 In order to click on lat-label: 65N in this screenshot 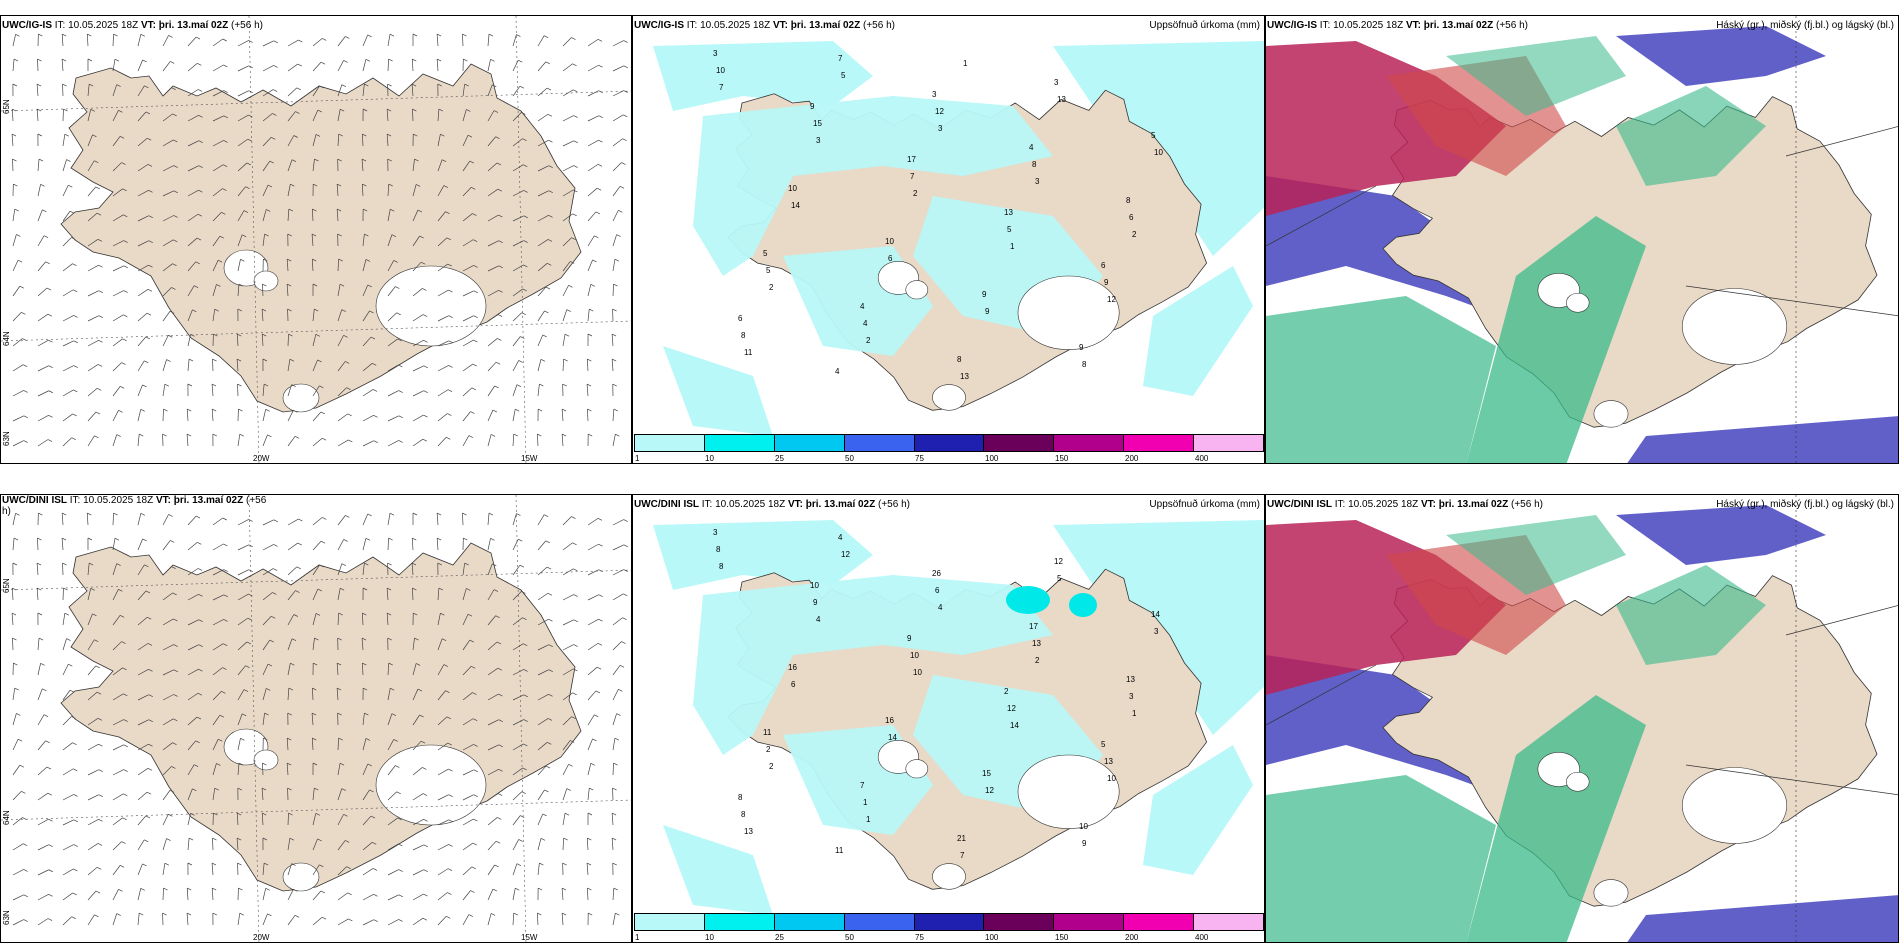, I will do `click(6, 585)`.